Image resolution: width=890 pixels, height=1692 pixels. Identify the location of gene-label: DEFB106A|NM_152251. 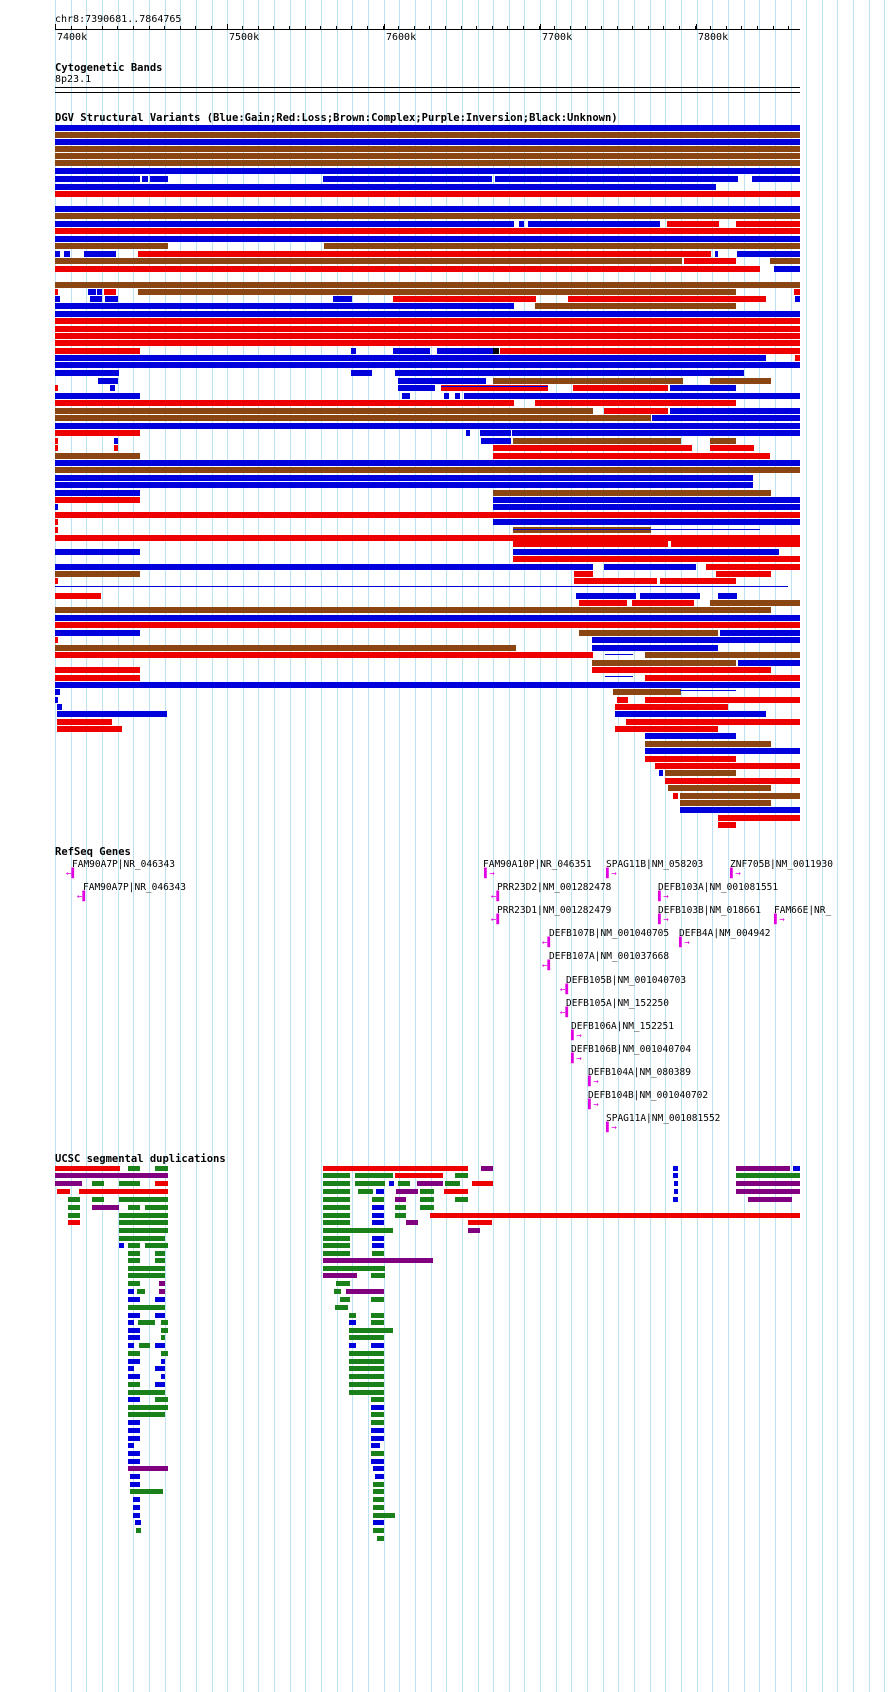
(622, 1026).